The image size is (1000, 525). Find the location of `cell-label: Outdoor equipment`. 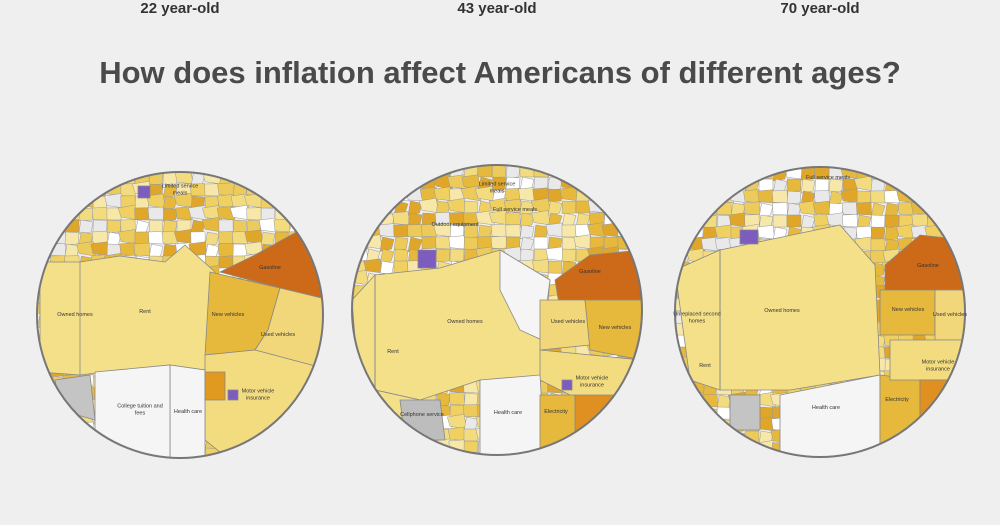

cell-label: Outdoor equipment is located at coordinates (455, 224).